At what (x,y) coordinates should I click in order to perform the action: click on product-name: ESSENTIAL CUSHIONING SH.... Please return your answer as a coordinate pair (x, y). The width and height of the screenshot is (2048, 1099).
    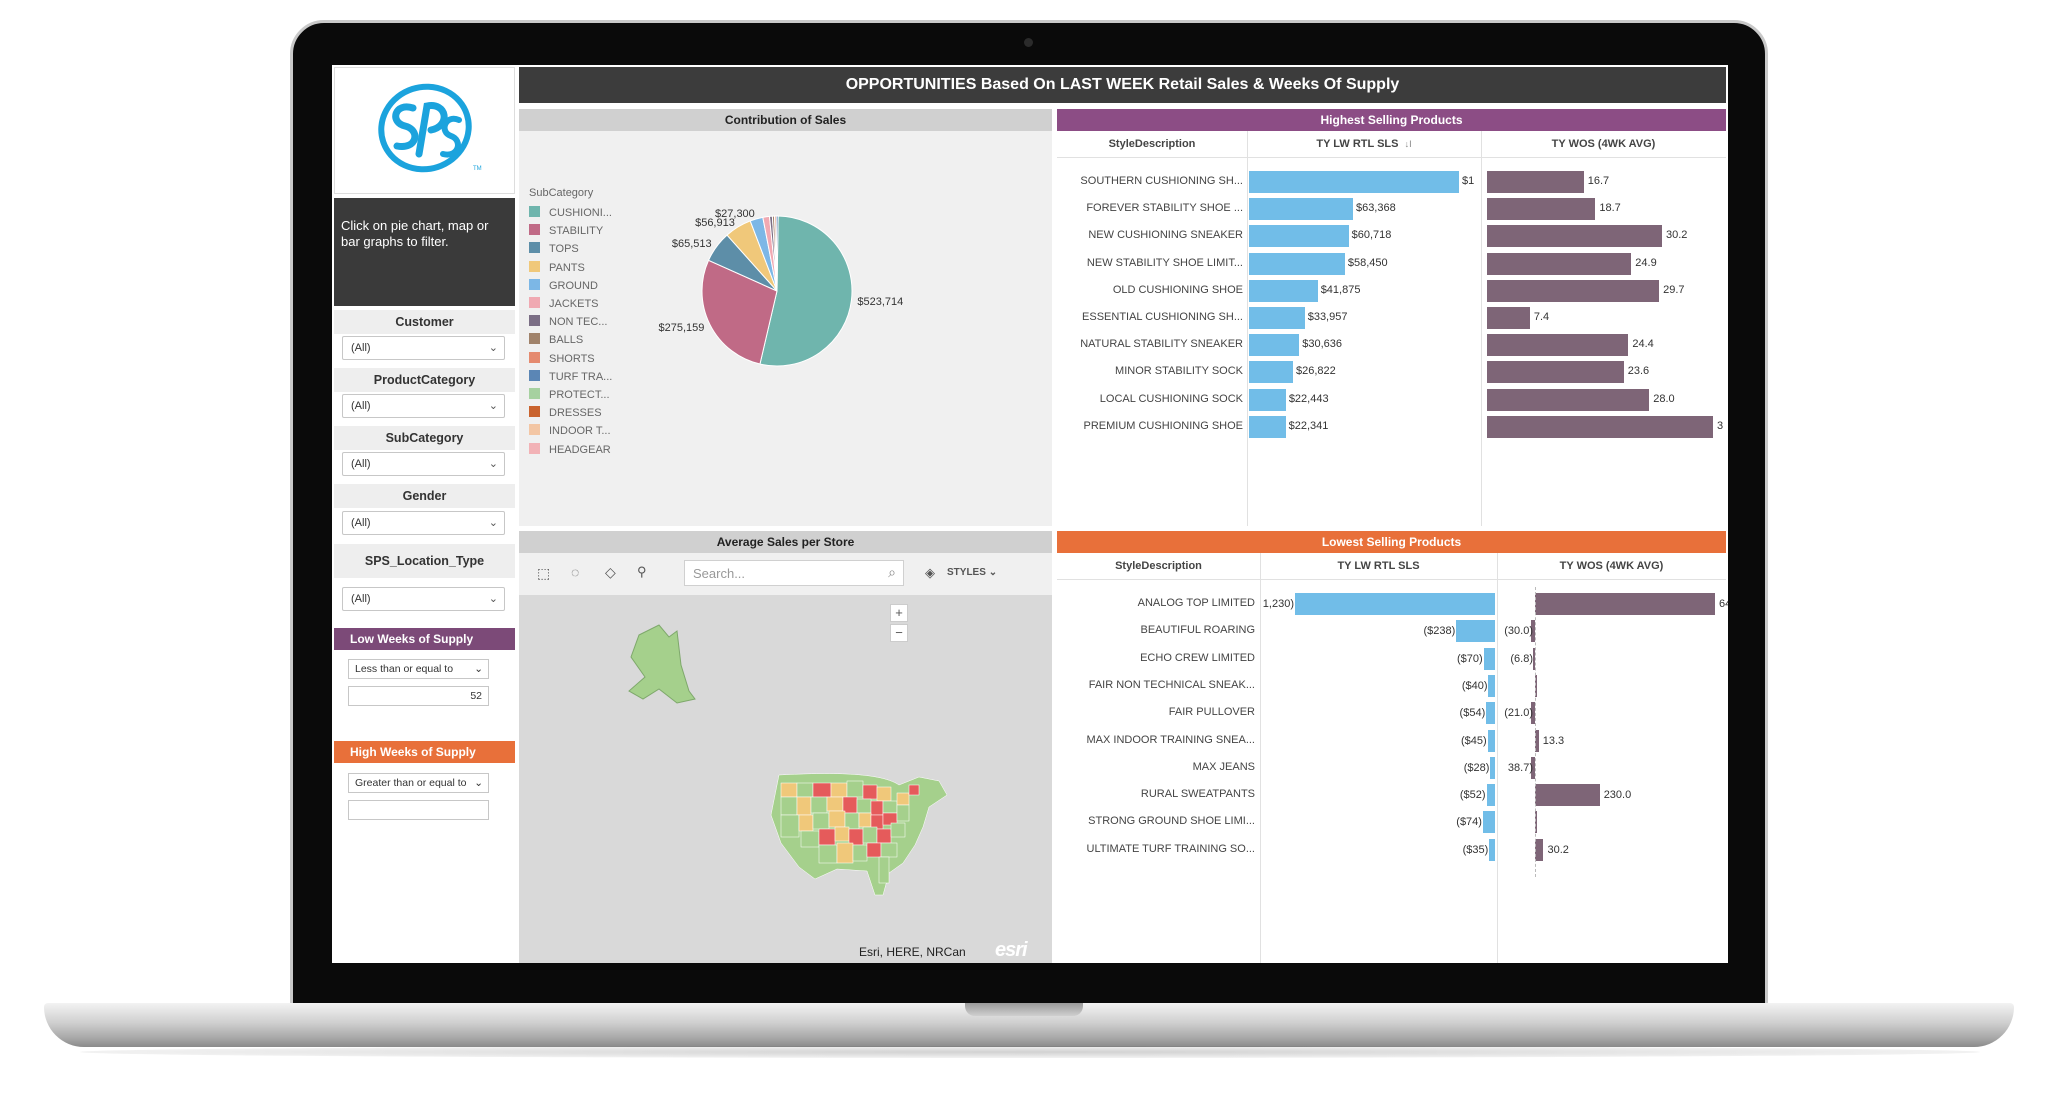
    Looking at the image, I should click on (1162, 317).